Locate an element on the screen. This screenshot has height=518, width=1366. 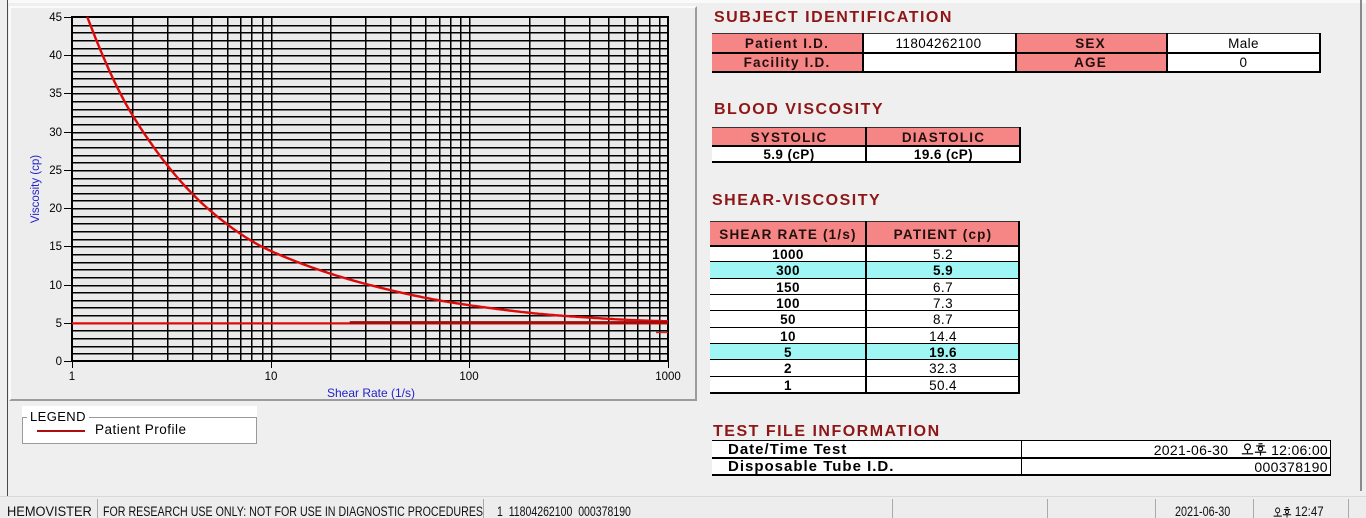
svg-text: Viscosity (cp) is located at coordinates (36, 189).